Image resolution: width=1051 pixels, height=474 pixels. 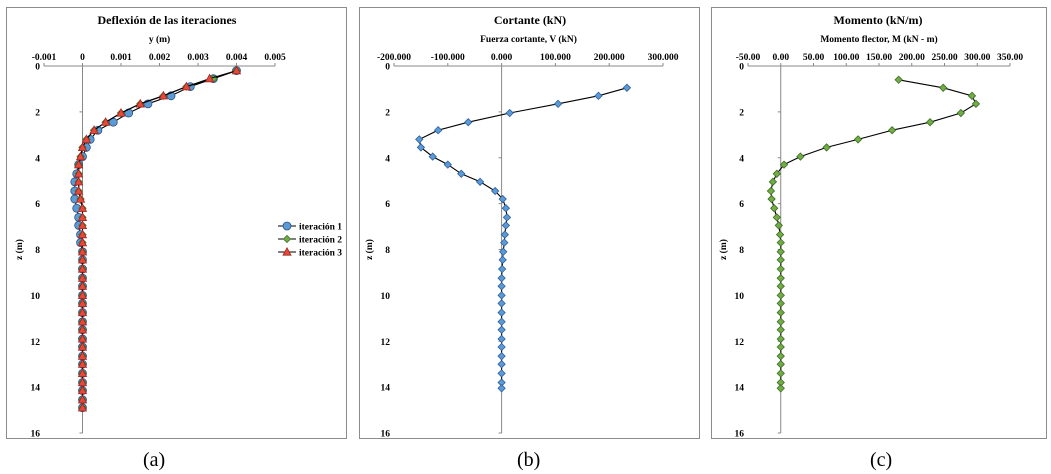 I want to click on x-tick-label: 100.00, so click(x=846, y=58).